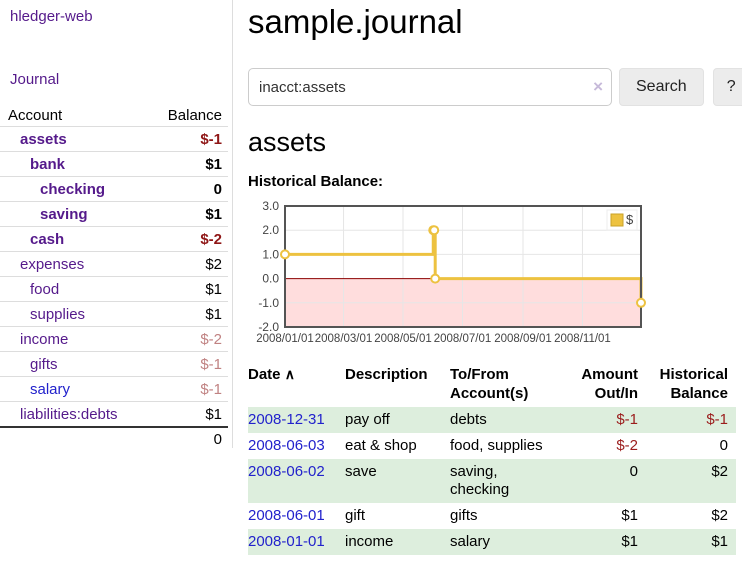  I want to click on table-row: 2008-06-01 gift gifts $1 $2, so click(492, 516).